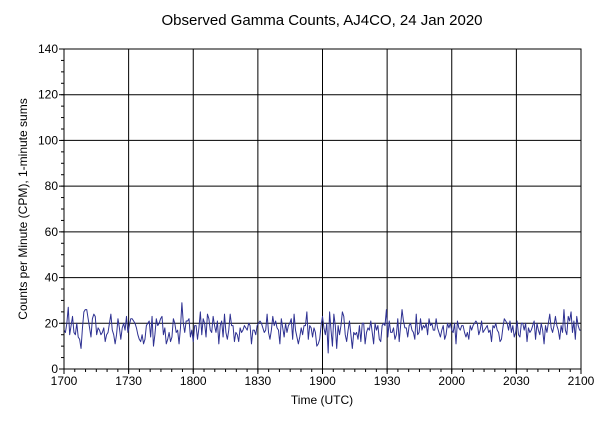 This screenshot has height=428, width=600. What do you see at coordinates (581, 381) in the screenshot?
I see `x-tick-label: 2100` at bounding box center [581, 381].